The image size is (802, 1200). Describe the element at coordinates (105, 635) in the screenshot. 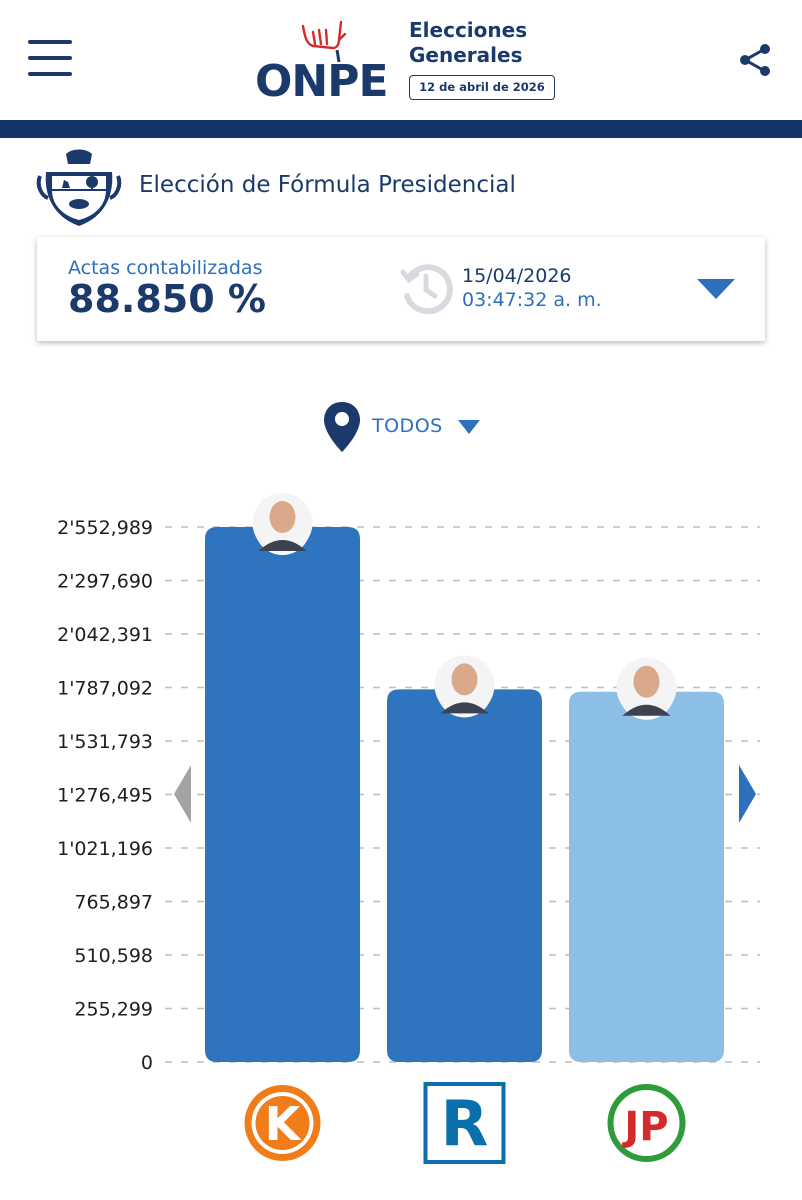

I see `y-tick-label: 2'042,391` at that location.